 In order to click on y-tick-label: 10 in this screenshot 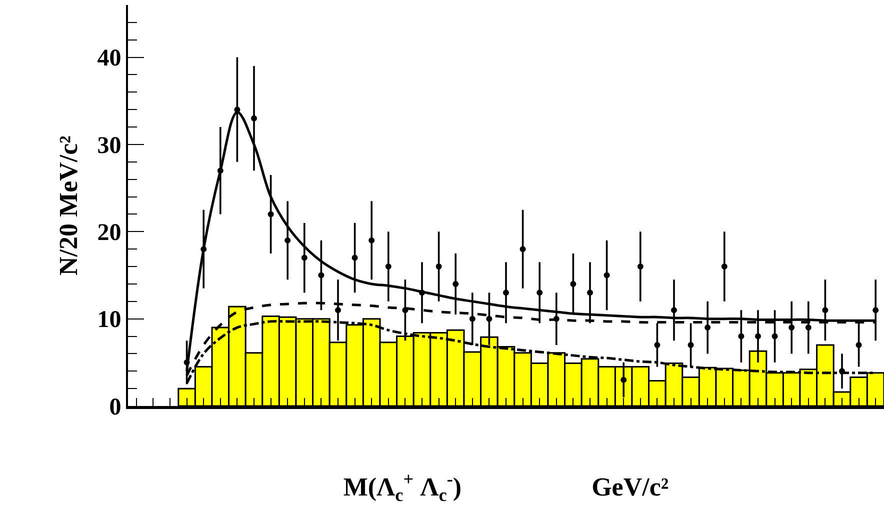, I will do `click(109, 320)`.